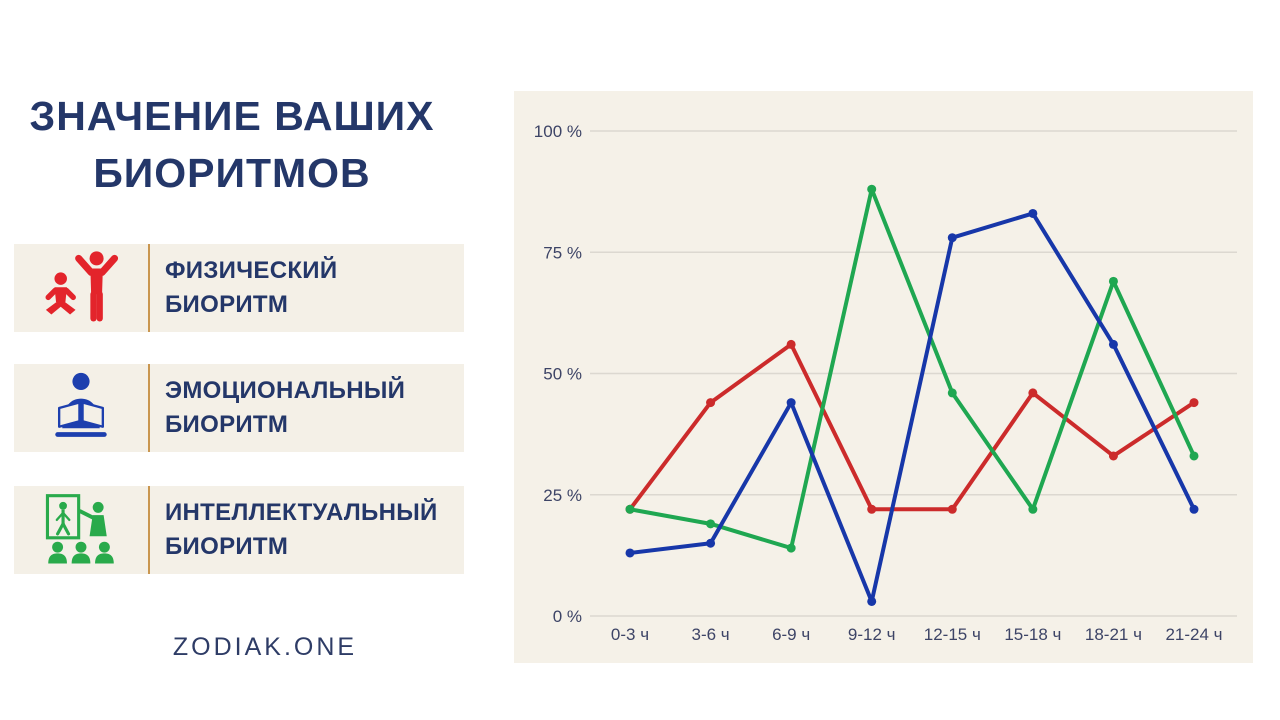 This screenshot has height=720, width=1280. What do you see at coordinates (251, 270) in the screenshot?
I see `legend-label-line1: ФИЗИЧЕСКИЙ` at bounding box center [251, 270].